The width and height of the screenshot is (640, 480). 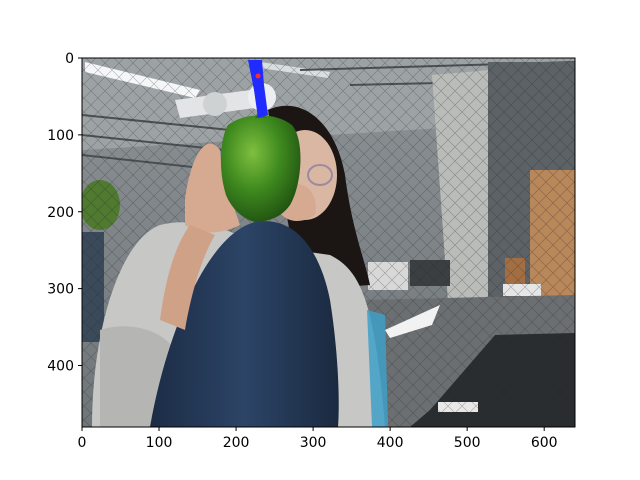 What do you see at coordinates (313, 443) in the screenshot?
I see `x-tick-label: 300` at bounding box center [313, 443].